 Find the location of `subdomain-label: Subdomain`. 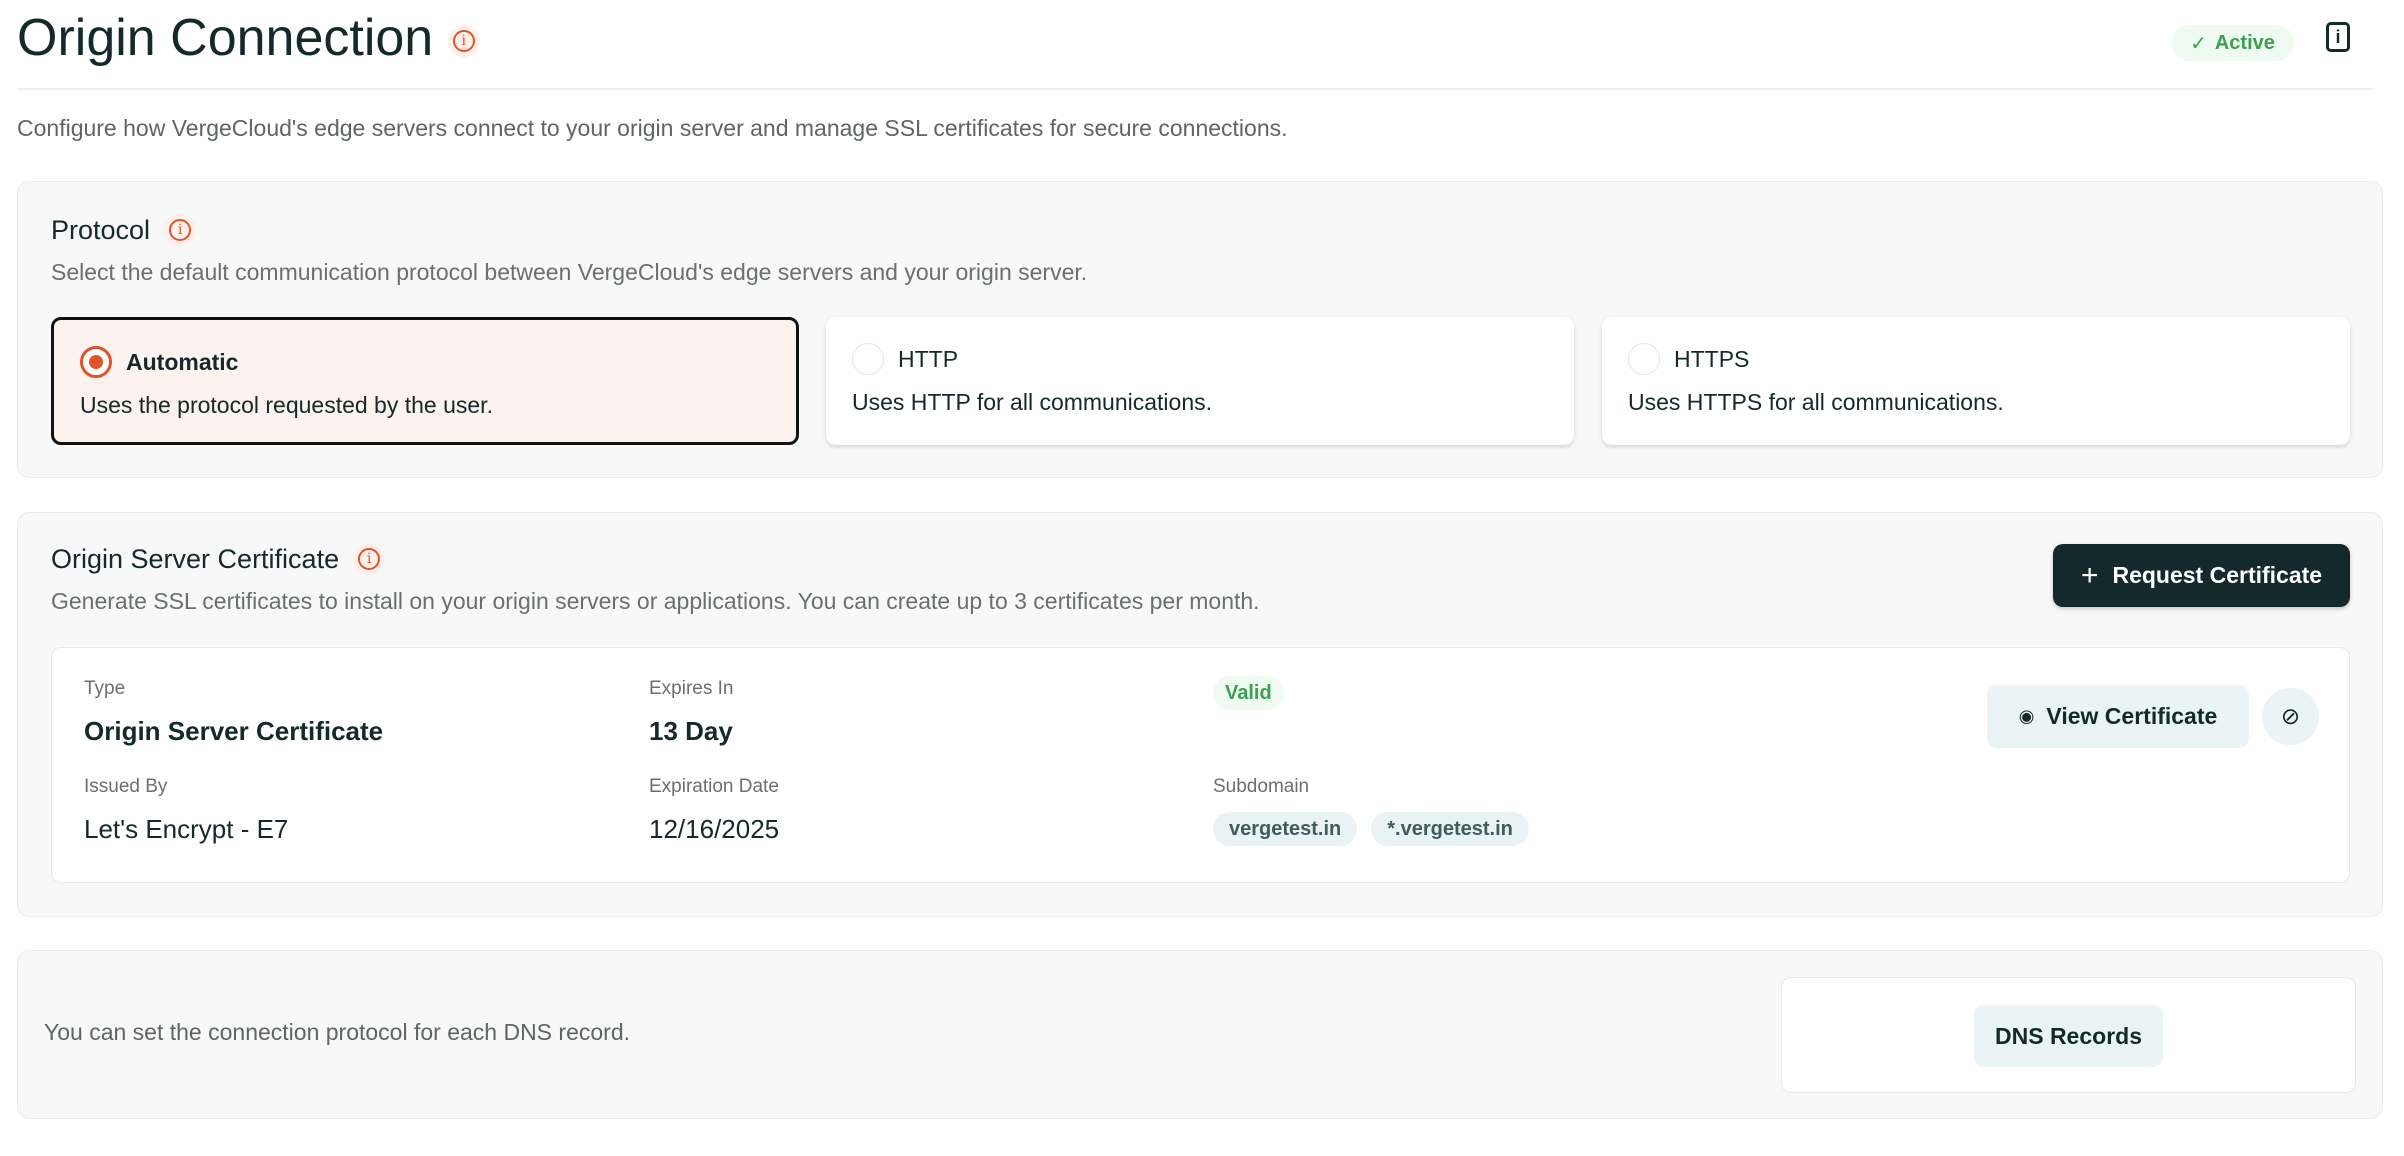

subdomain-label: Subdomain is located at coordinates (1261, 786).